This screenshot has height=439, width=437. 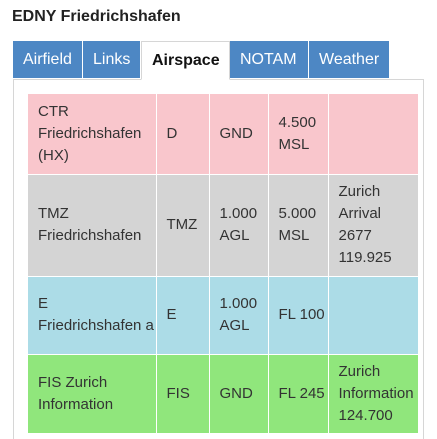 I want to click on tab-notam: NOTAM, so click(x=269, y=59).